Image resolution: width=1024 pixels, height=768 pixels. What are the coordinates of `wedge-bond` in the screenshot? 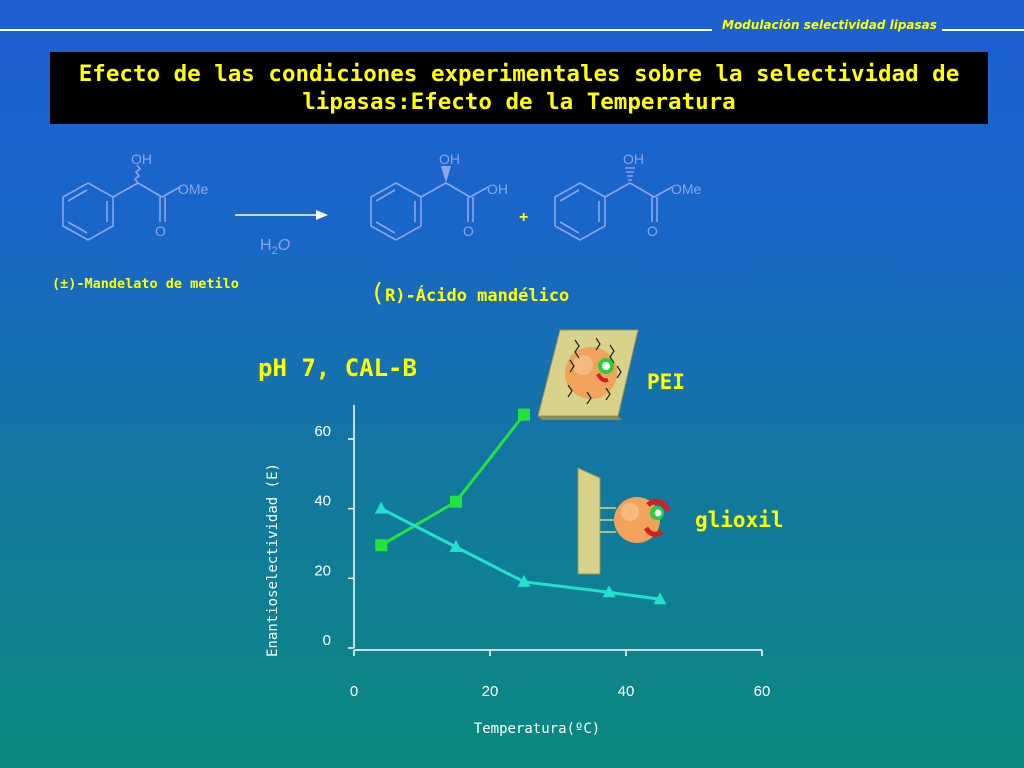 It's located at (446, 174).